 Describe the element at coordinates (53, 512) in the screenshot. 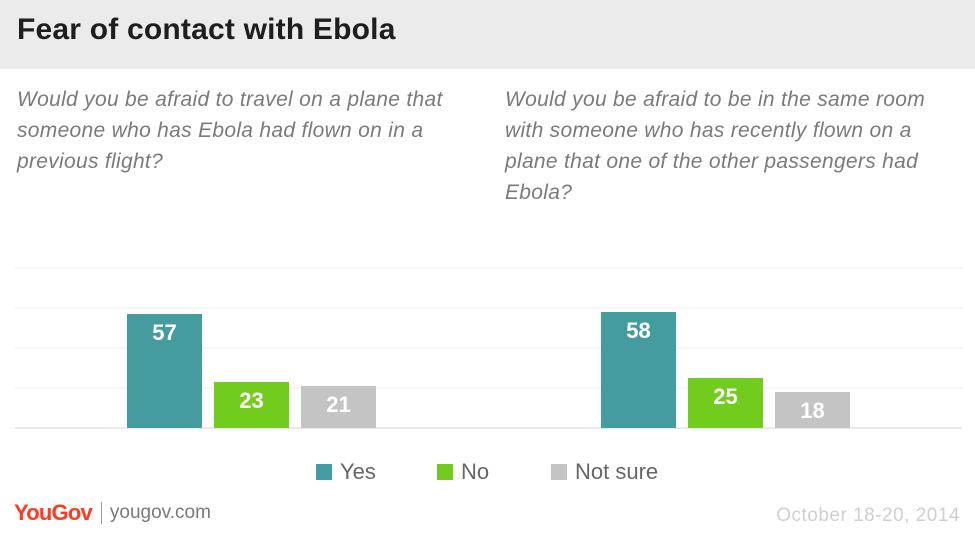

I see `yougov-logo: YouGov` at that location.